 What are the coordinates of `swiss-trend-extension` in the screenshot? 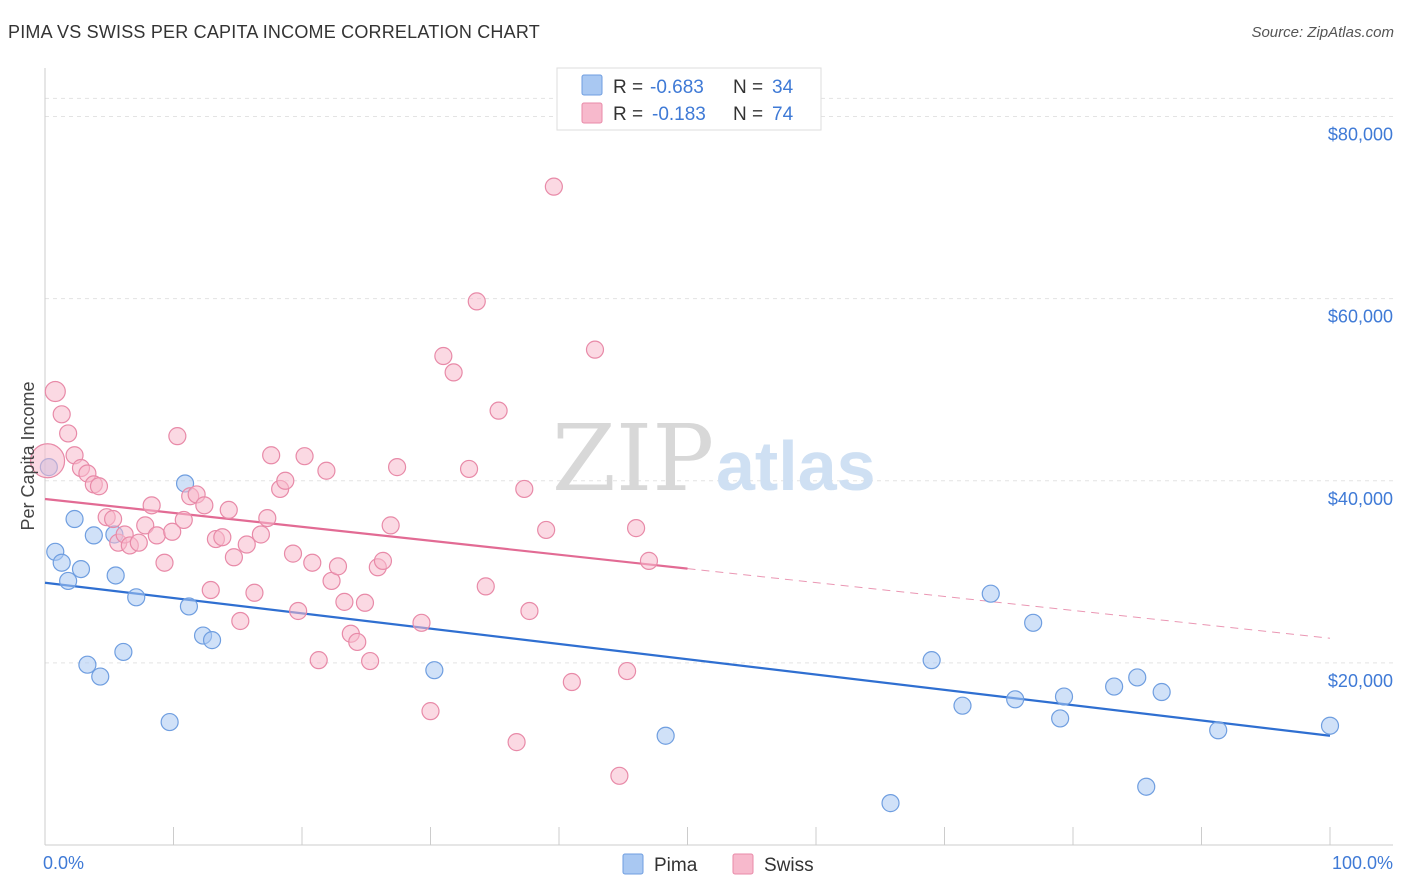 It's located at (1009, 603).